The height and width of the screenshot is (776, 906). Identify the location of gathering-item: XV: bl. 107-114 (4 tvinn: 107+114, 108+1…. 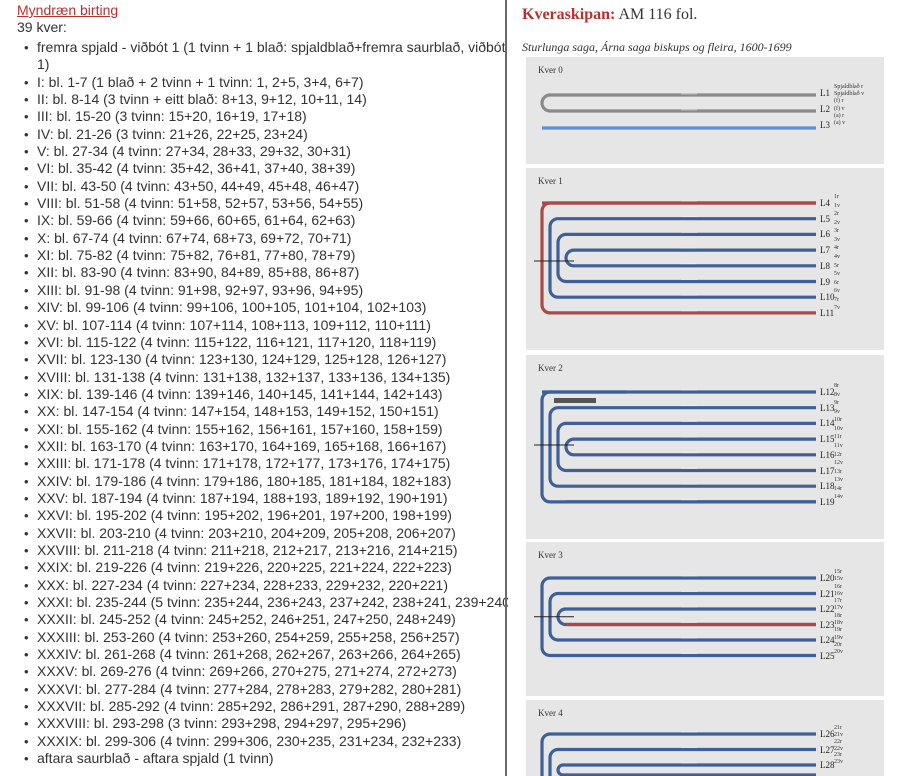
(263, 326).